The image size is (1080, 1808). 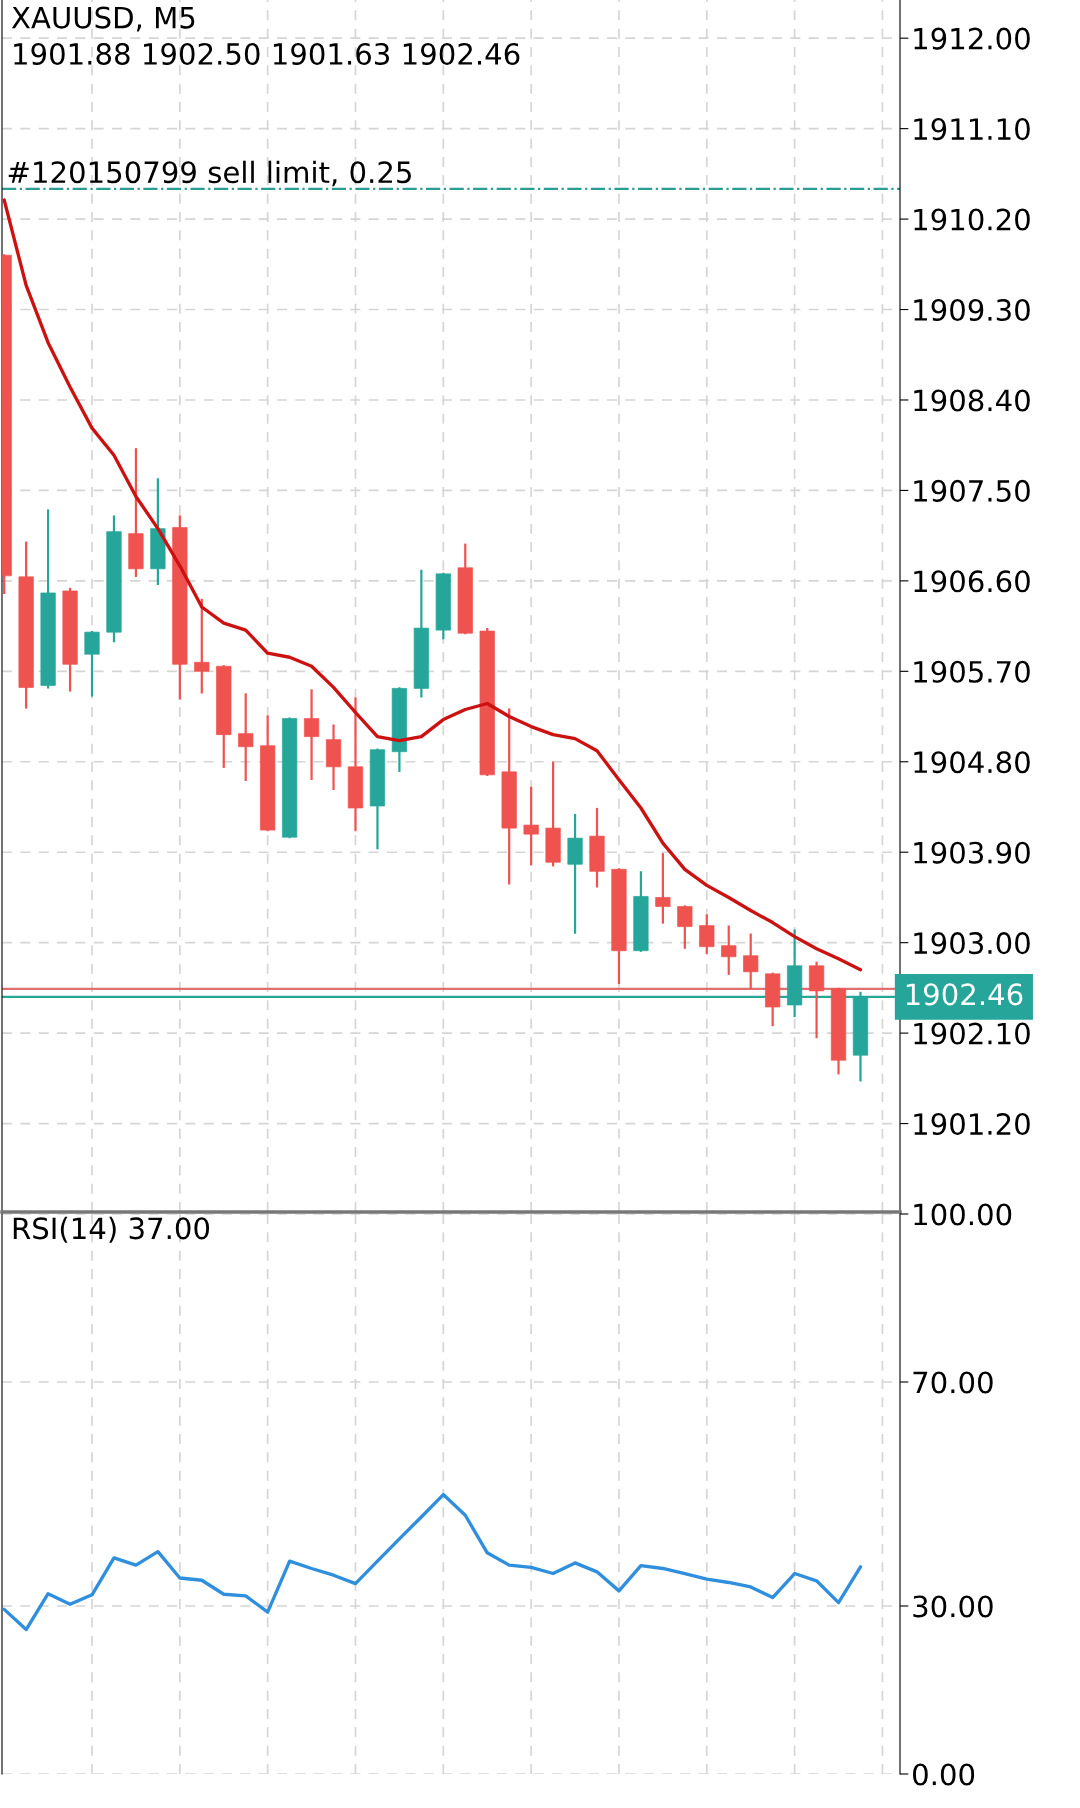 What do you see at coordinates (972, 852) in the screenshot?
I see `y-tick-label: 1903.90` at bounding box center [972, 852].